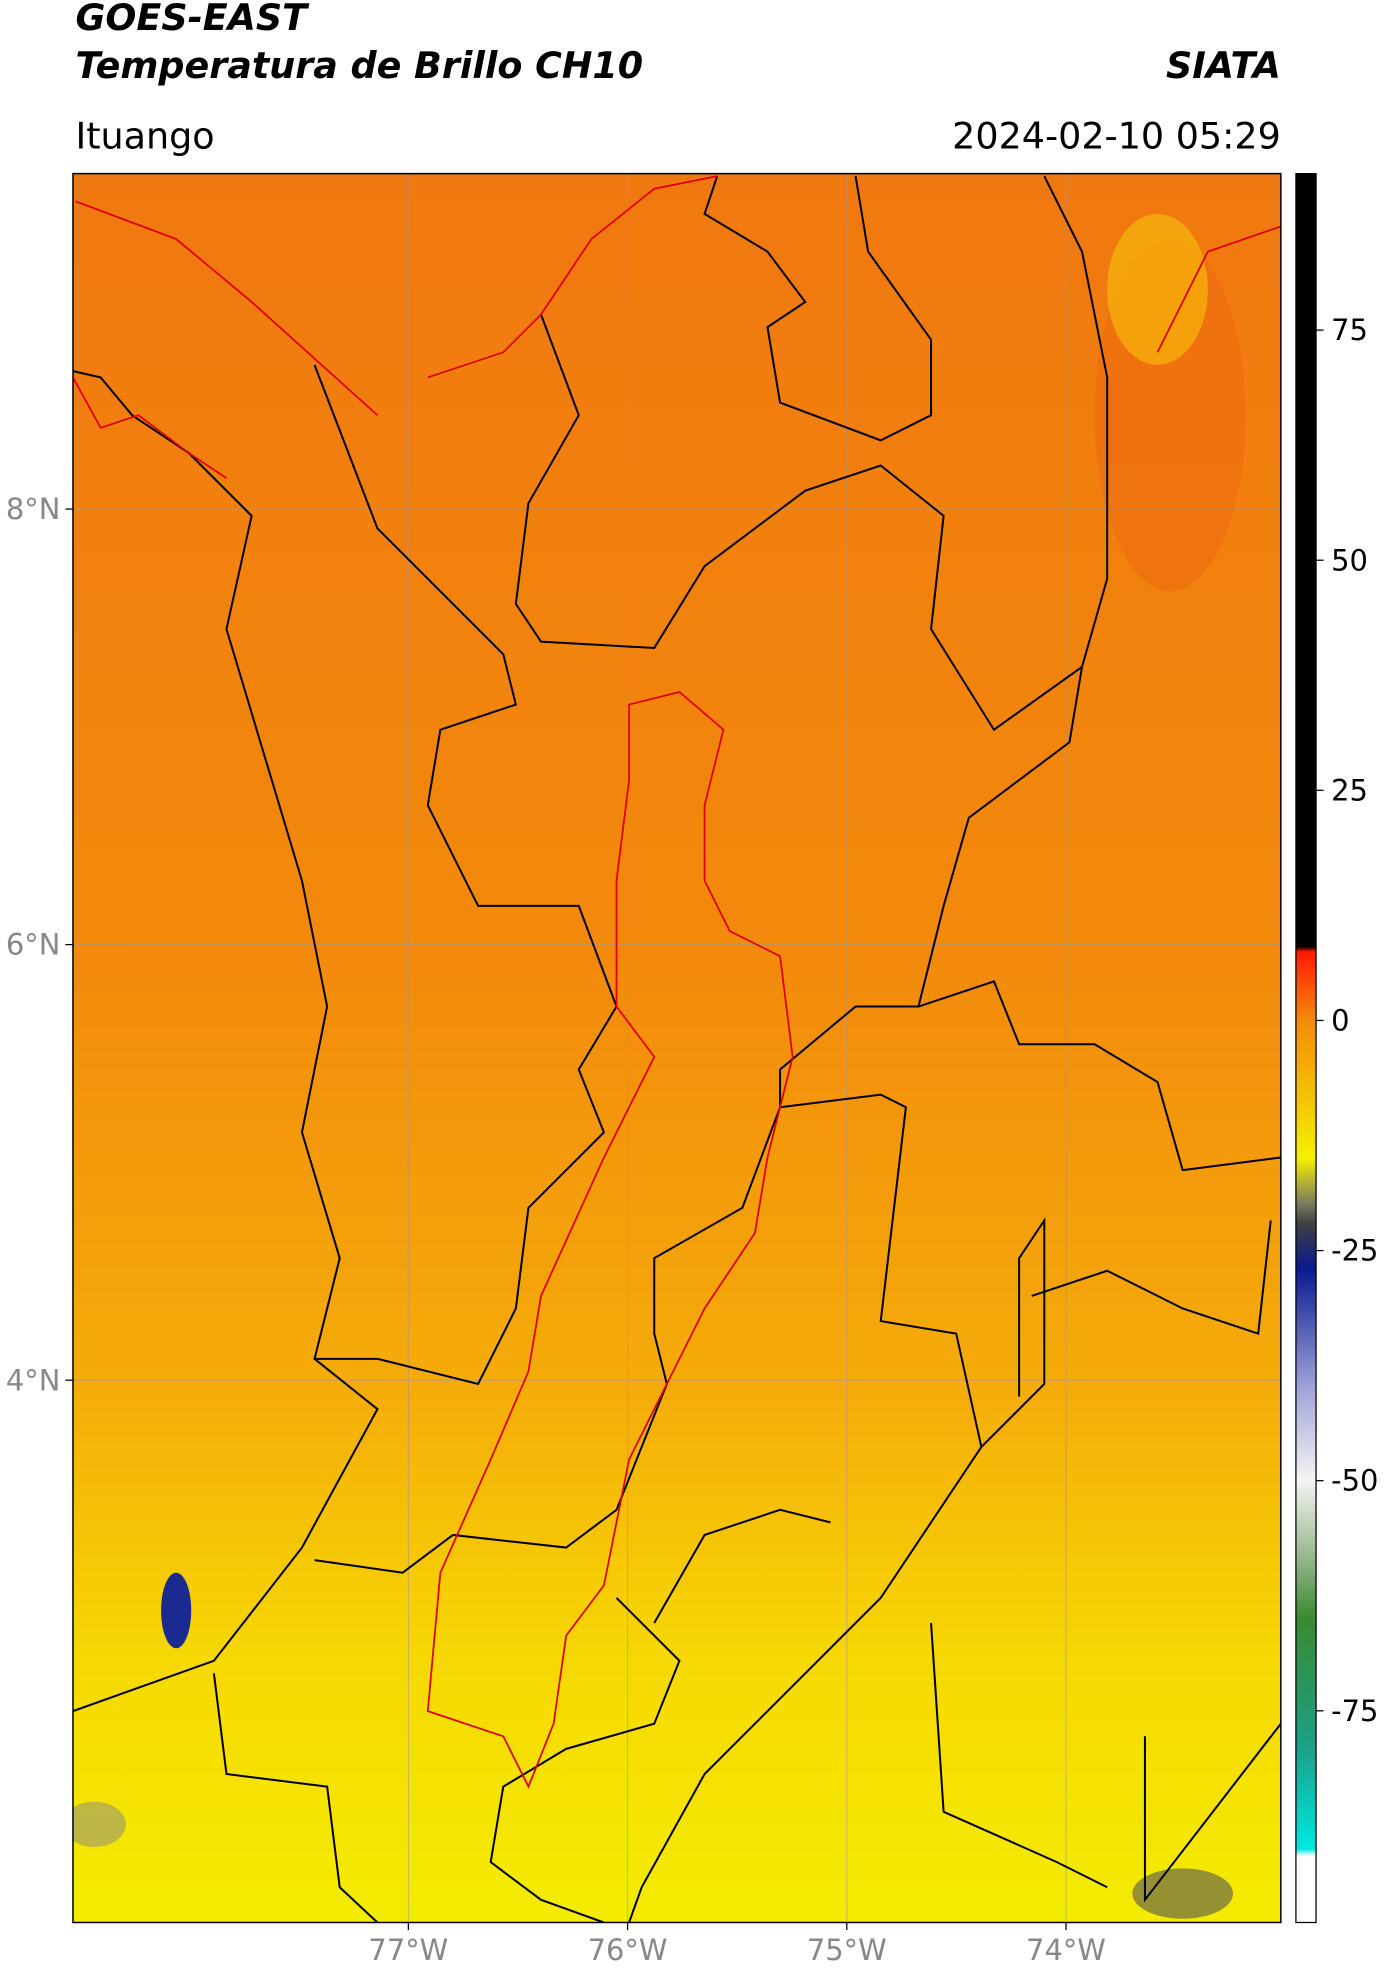 The height and width of the screenshot is (1981, 1384). Describe the element at coordinates (1223, 65) in the screenshot. I see `brand: SIATA` at that location.